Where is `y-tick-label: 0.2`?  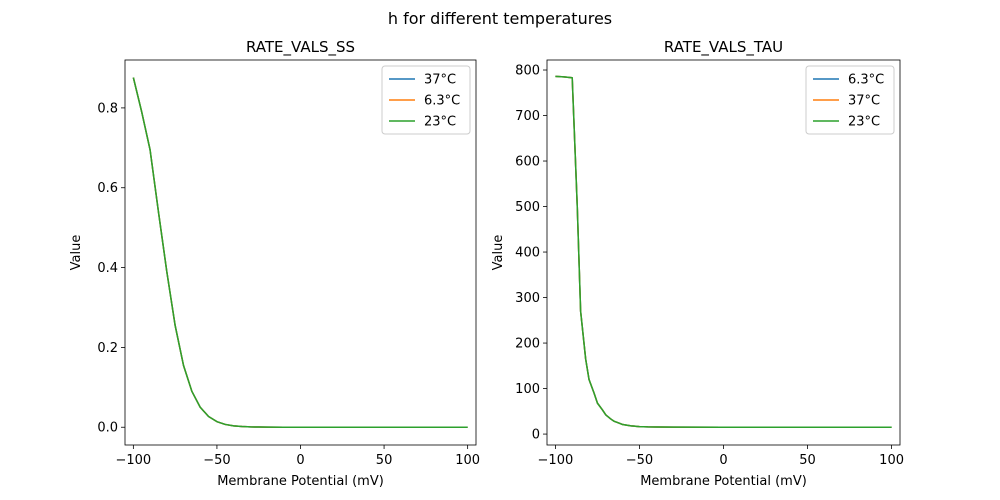
y-tick-label: 0.2 is located at coordinates (107, 348).